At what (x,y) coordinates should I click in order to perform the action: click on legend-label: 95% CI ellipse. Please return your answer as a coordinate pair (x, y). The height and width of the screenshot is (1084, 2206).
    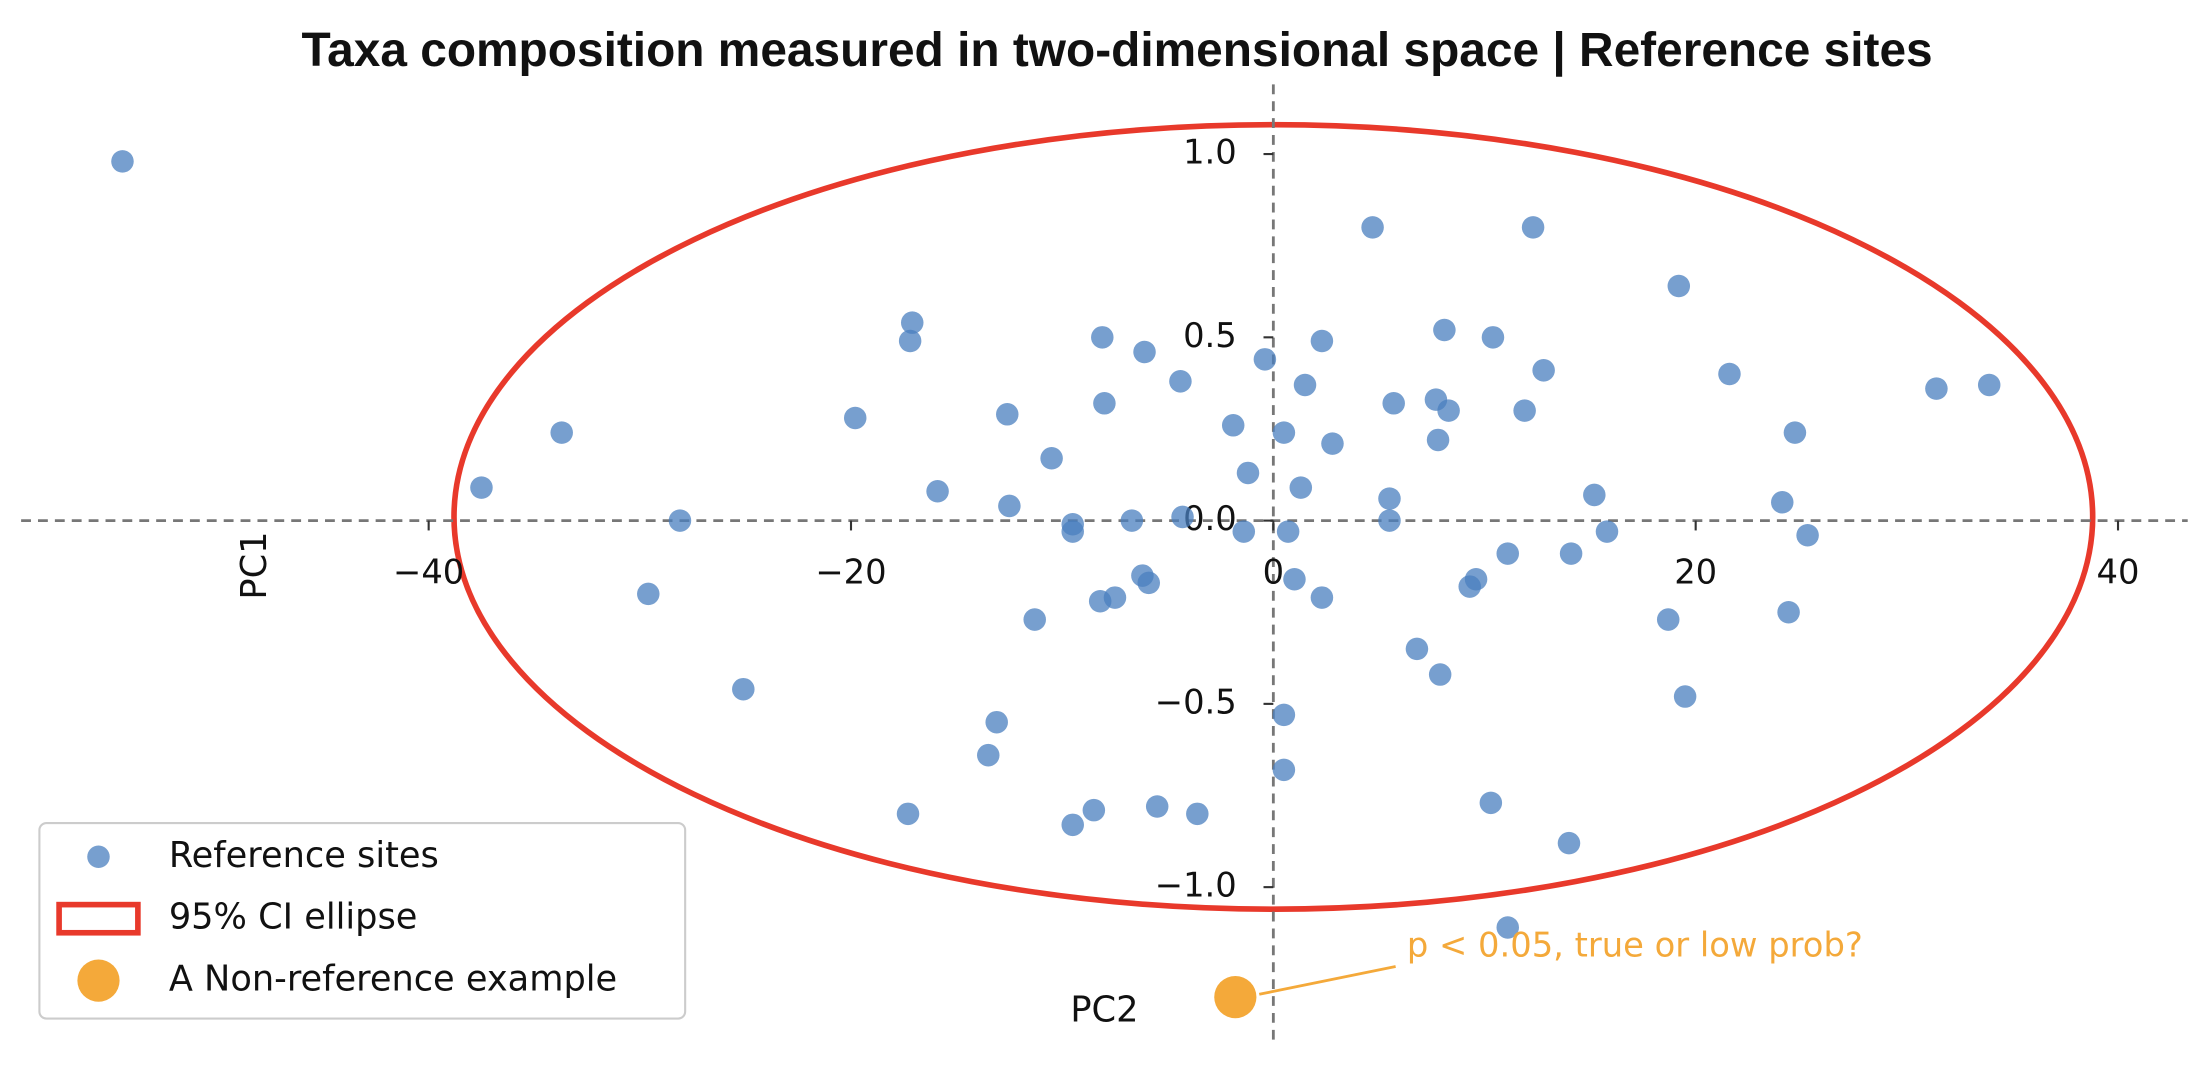
    Looking at the image, I should click on (293, 917).